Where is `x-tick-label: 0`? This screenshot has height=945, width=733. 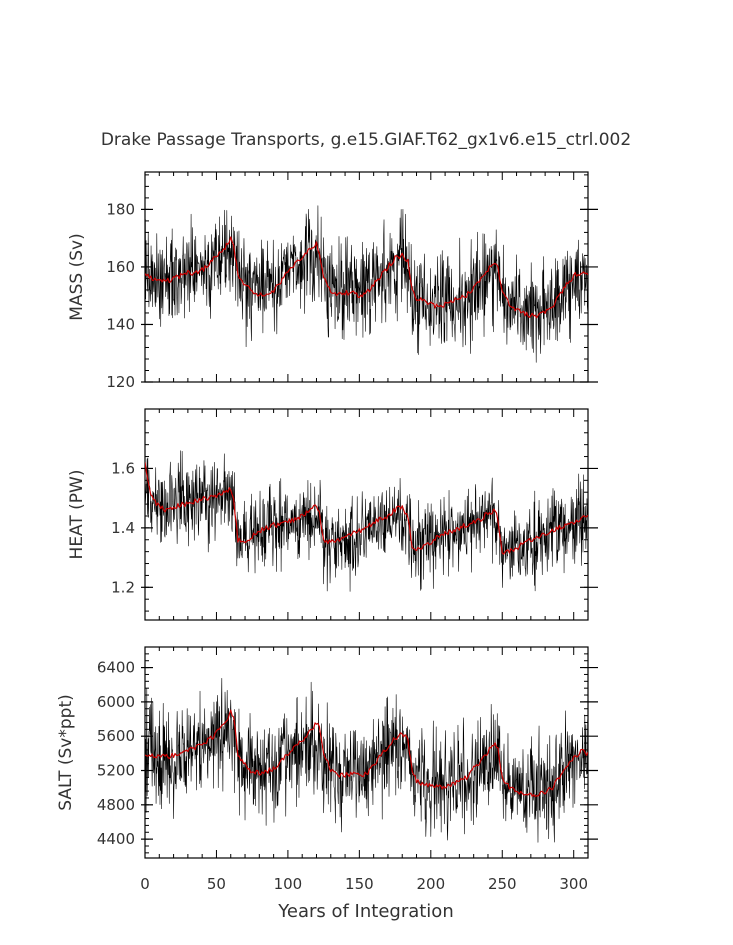 x-tick-label: 0 is located at coordinates (145, 884).